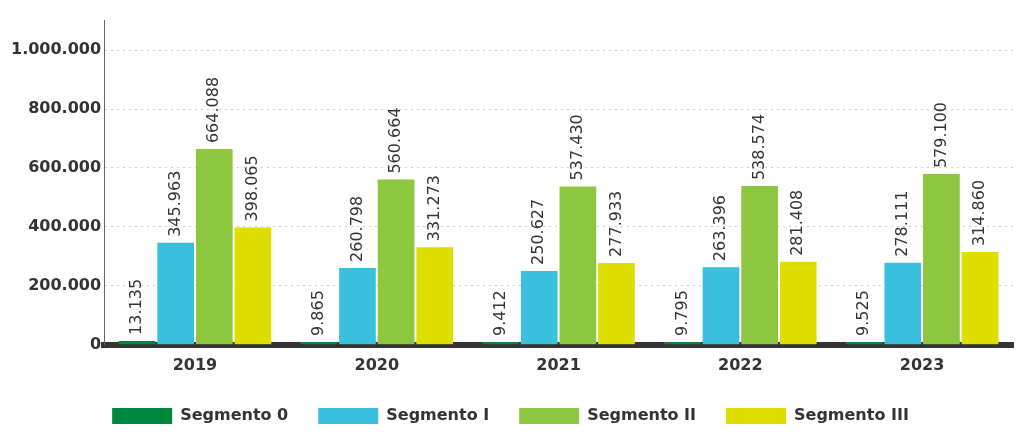  What do you see at coordinates (377, 364) in the screenshot?
I see `x-tick-label: 2020` at bounding box center [377, 364].